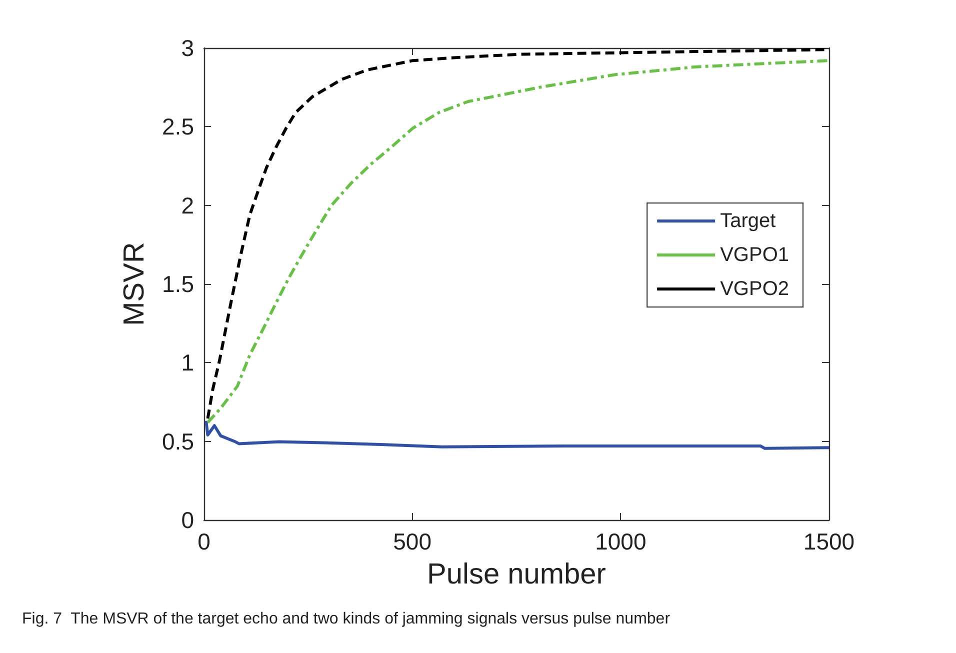  I want to click on y-tick-label: 3, so click(187, 48).